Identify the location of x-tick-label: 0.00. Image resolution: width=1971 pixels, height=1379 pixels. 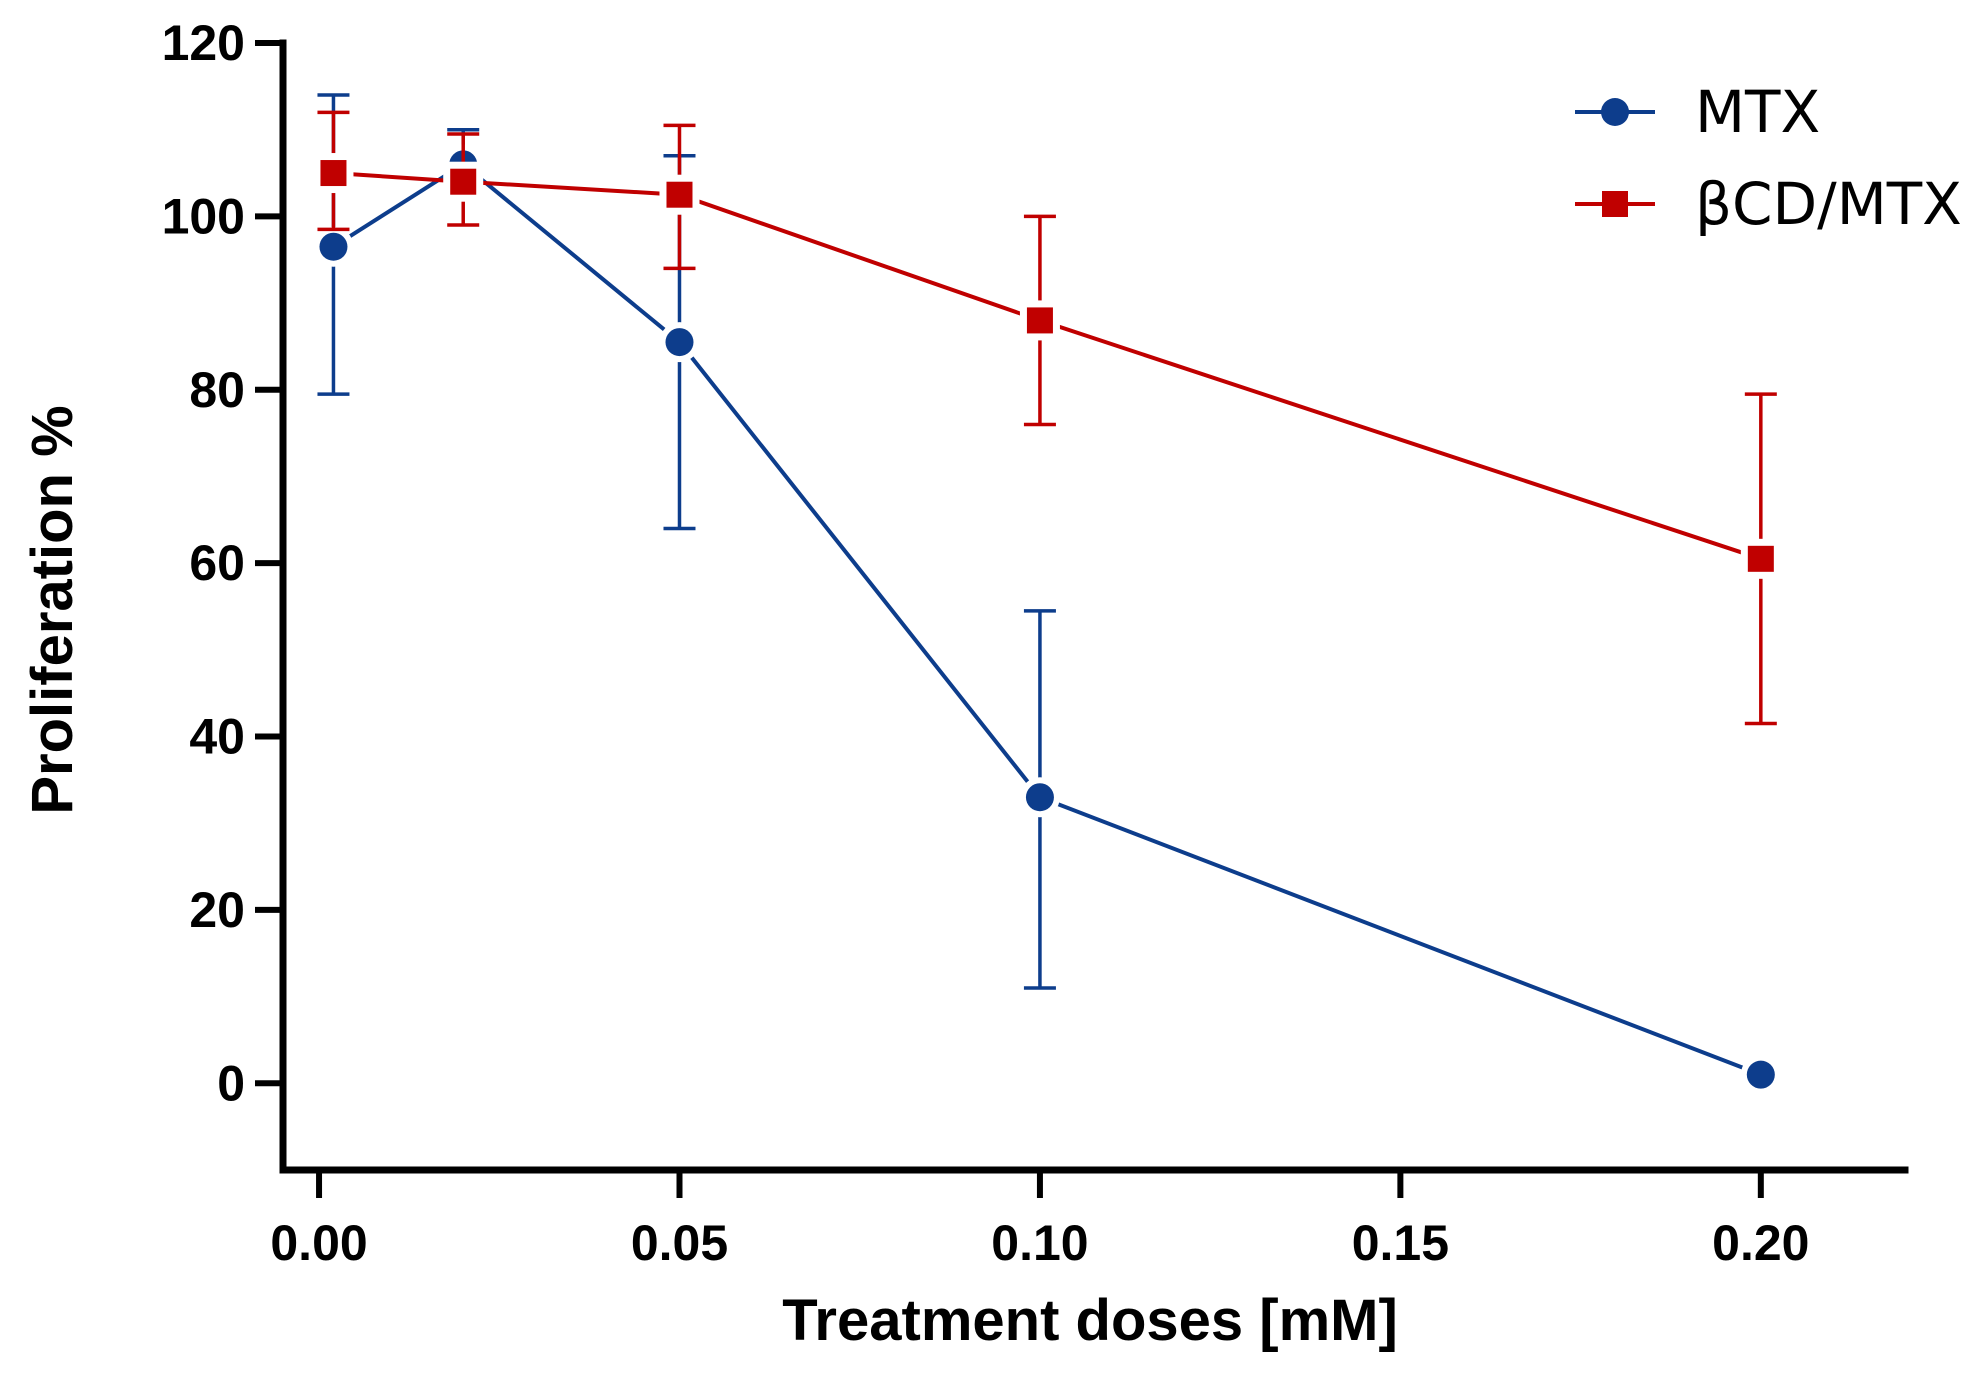
(318, 1243).